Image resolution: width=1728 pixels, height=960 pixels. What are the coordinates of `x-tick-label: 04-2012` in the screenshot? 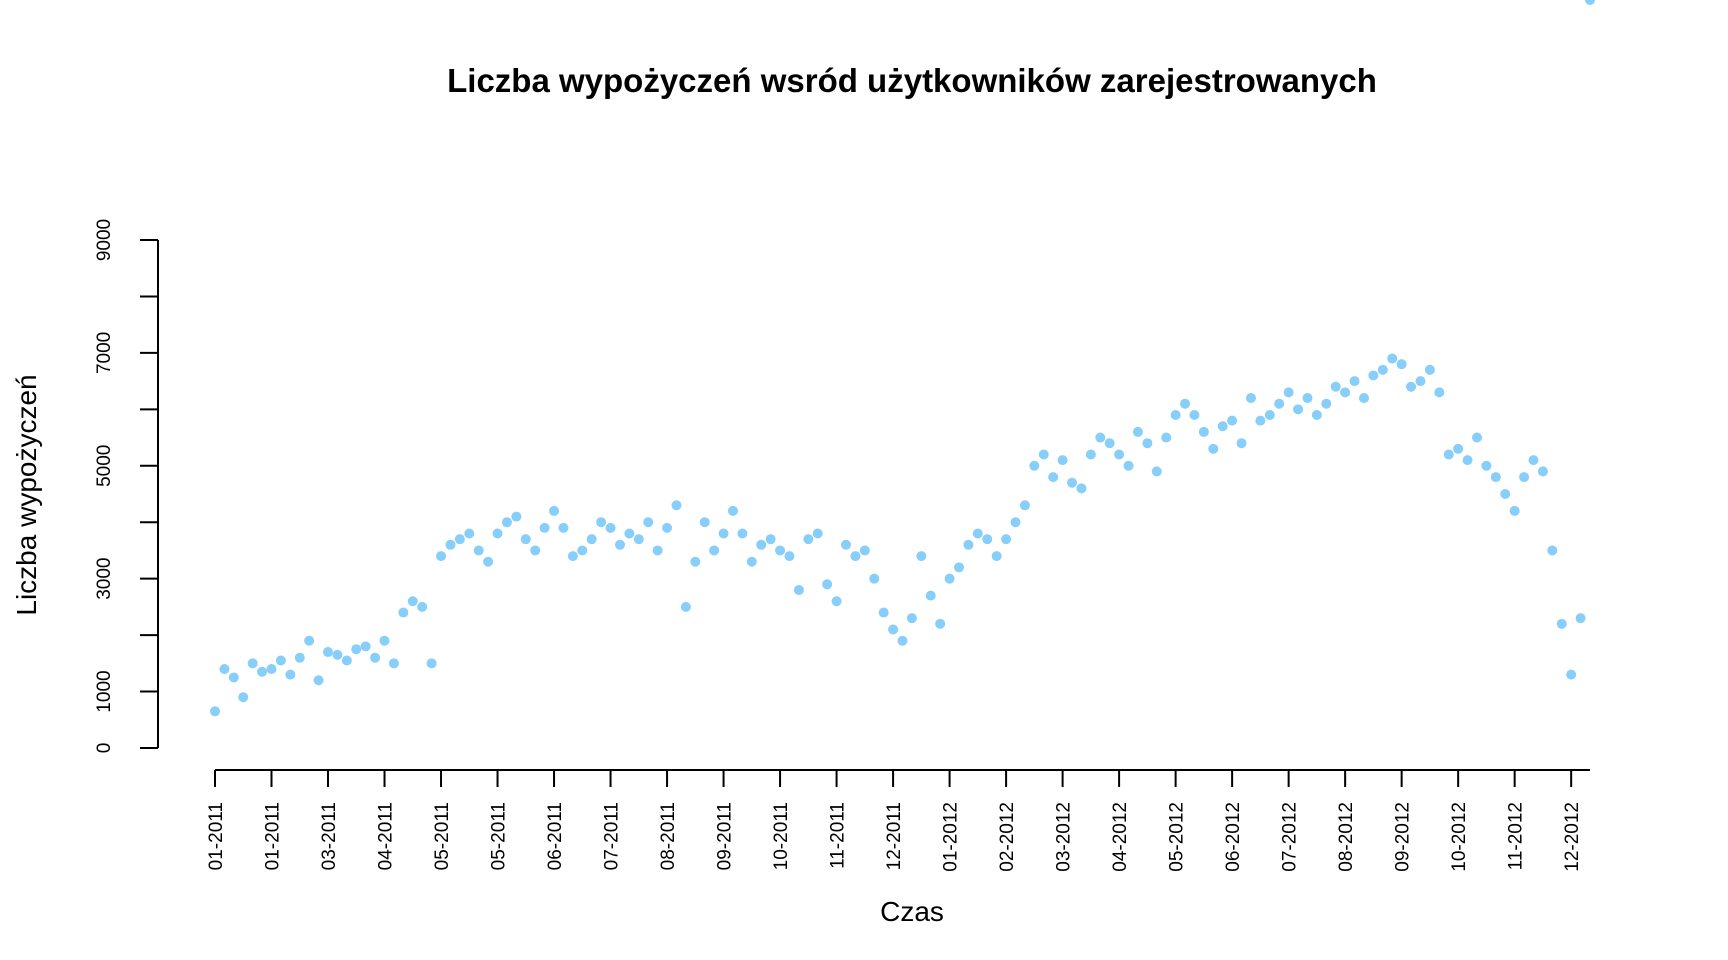 It's located at (1120, 837).